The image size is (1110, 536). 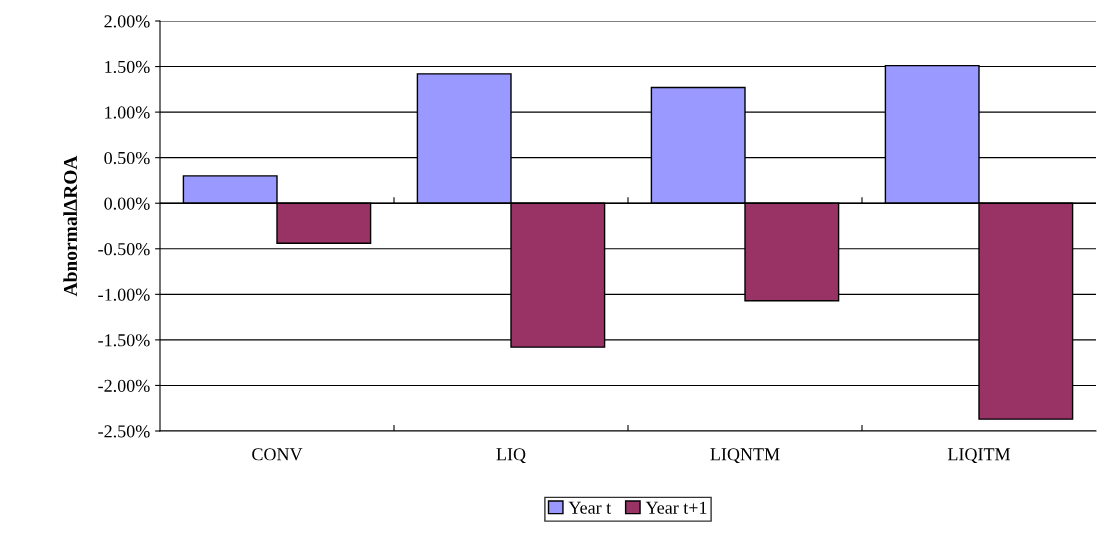 I want to click on y-tick-label: 0.00%, so click(x=127, y=203).